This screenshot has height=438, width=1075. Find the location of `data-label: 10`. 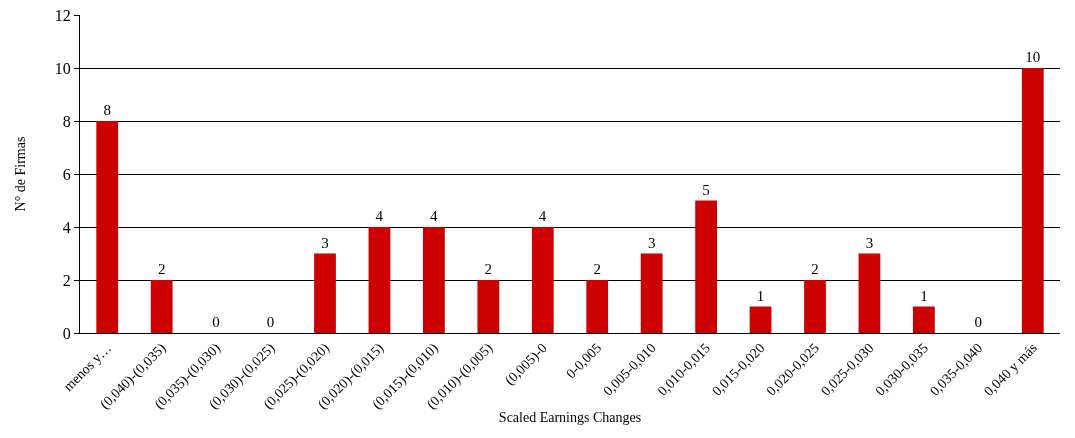

data-label: 10 is located at coordinates (1033, 57).